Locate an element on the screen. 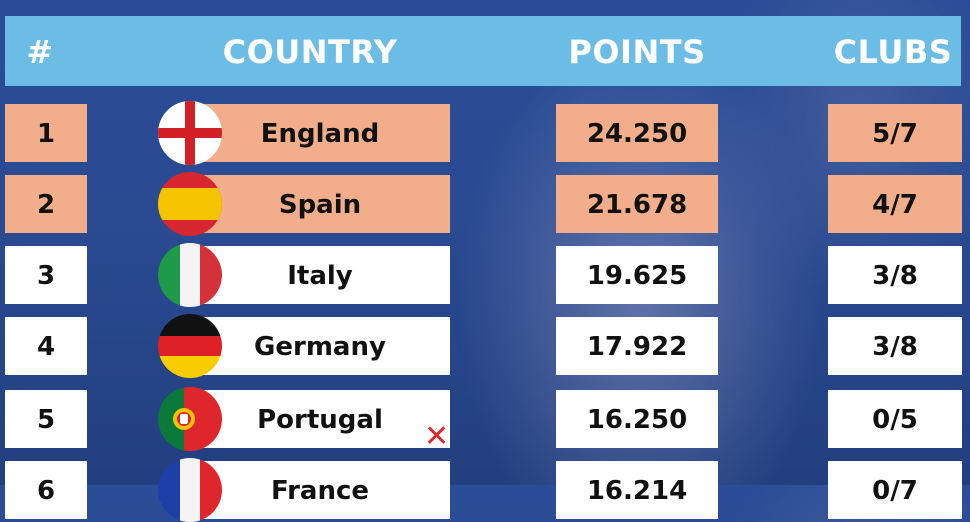 This screenshot has height=522, width=970. country-name: Italy is located at coordinates (320, 276).